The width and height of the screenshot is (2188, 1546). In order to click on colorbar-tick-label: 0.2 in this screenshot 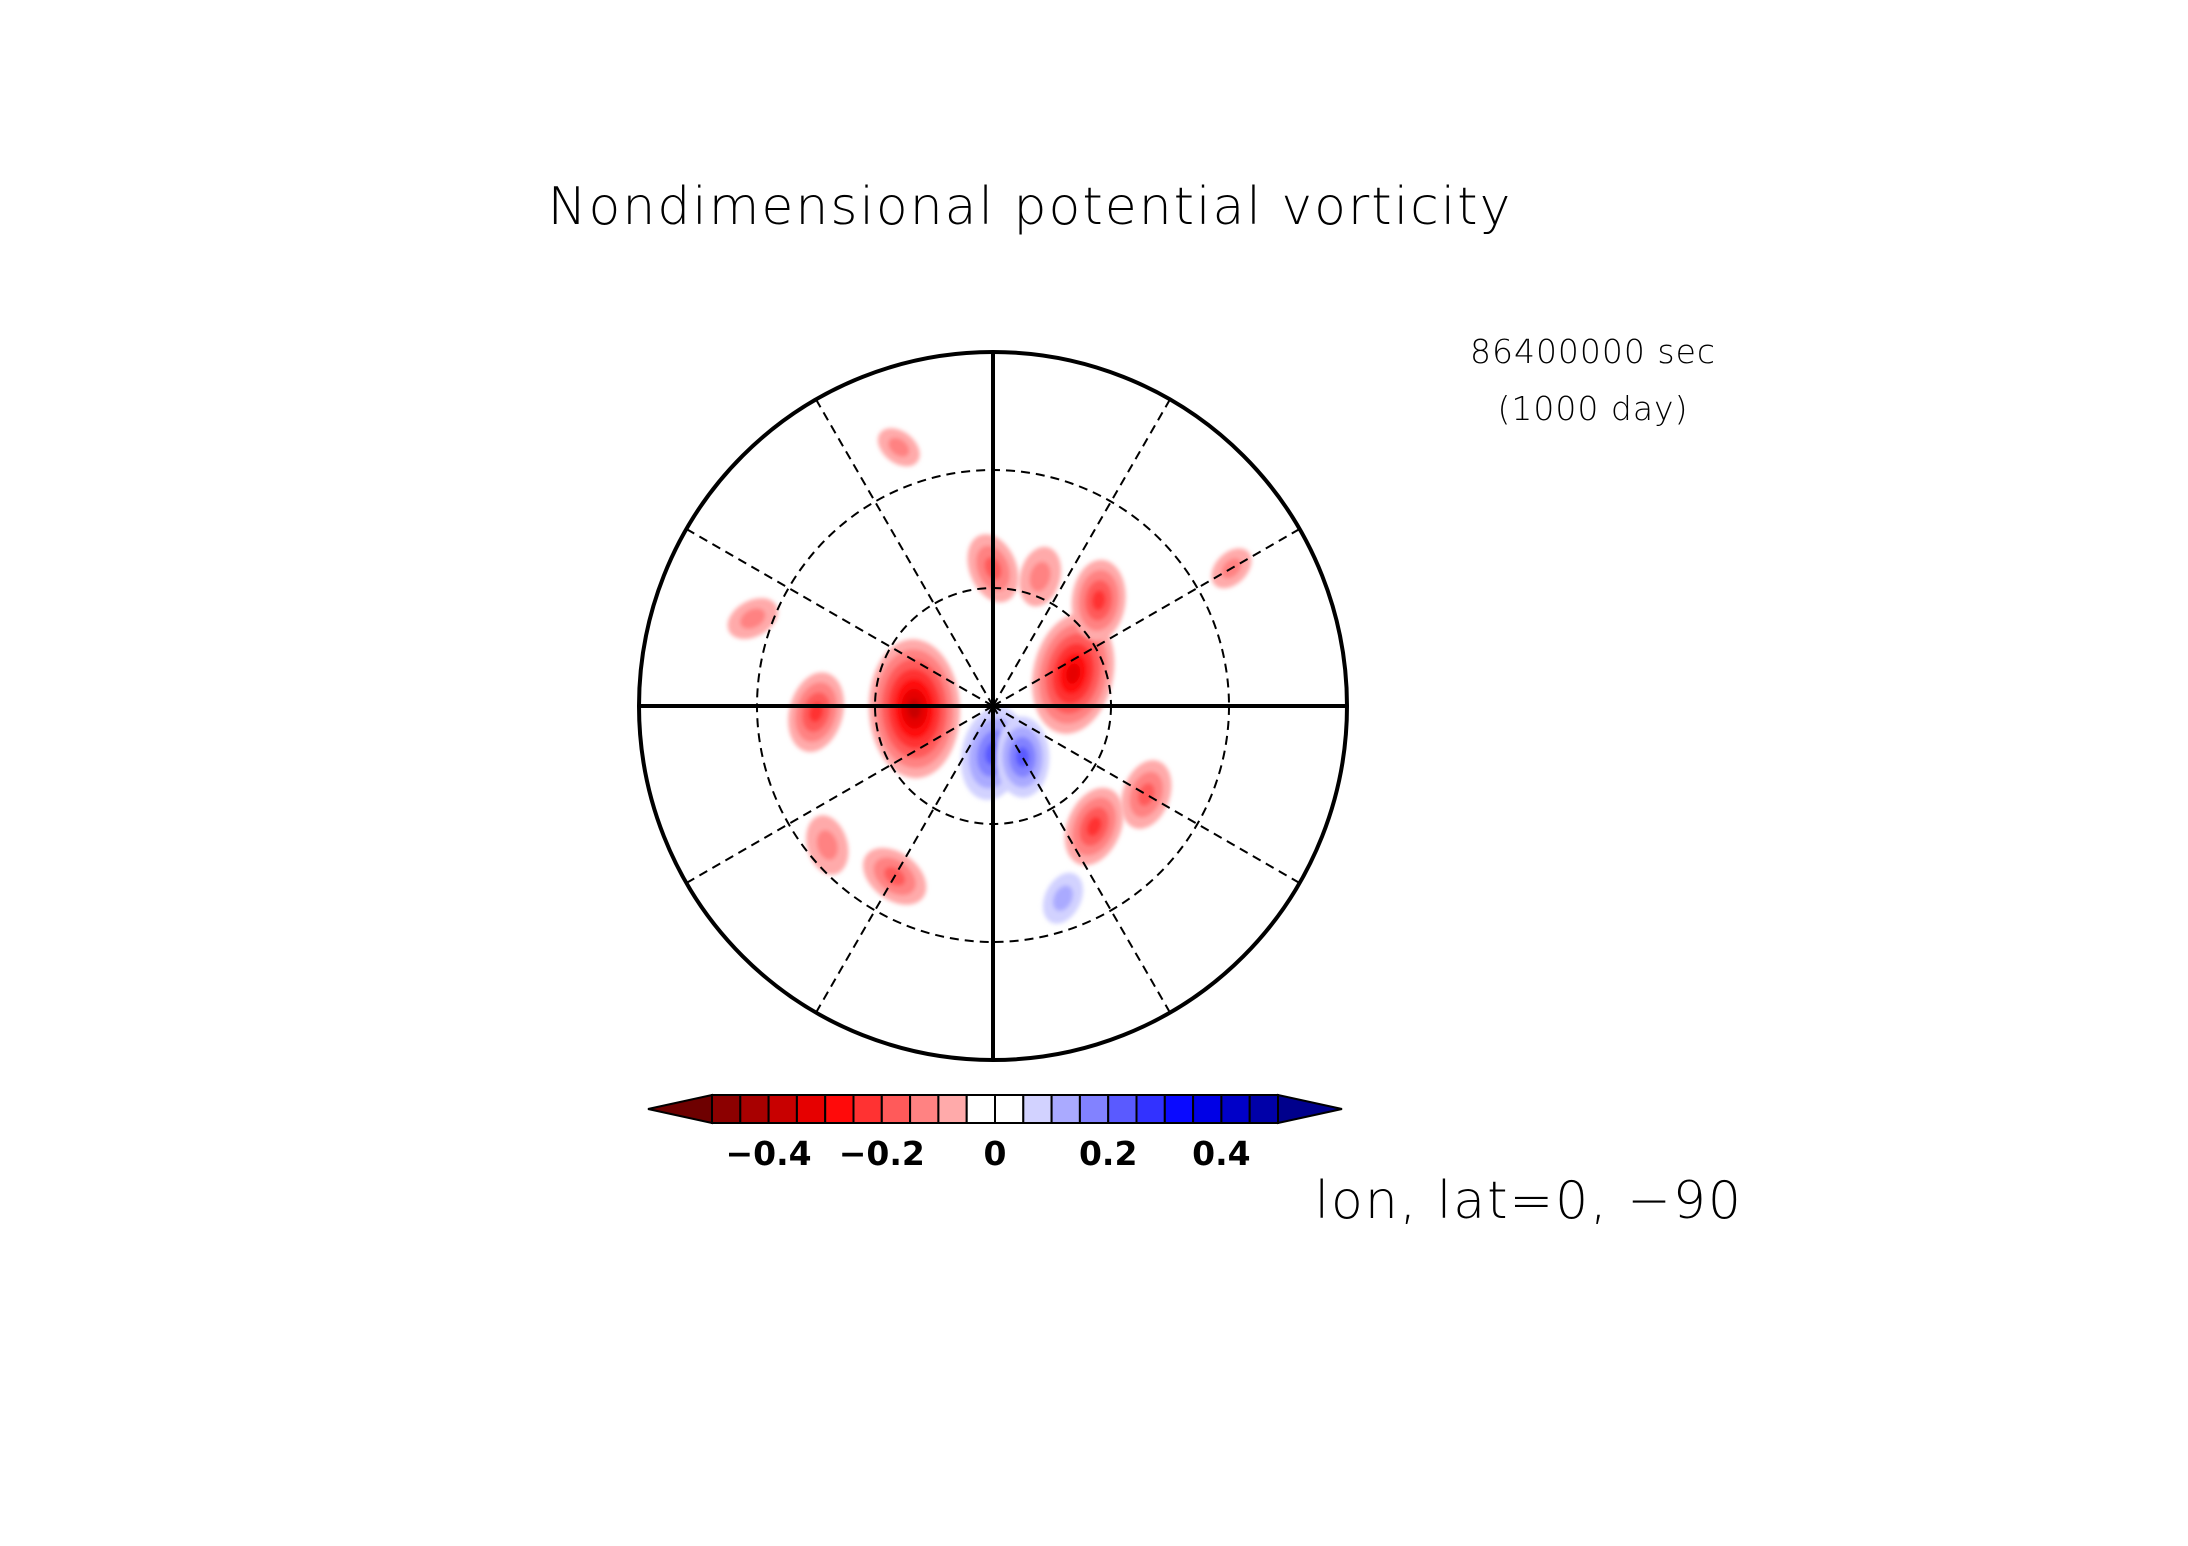, I will do `click(1108, 1153)`.